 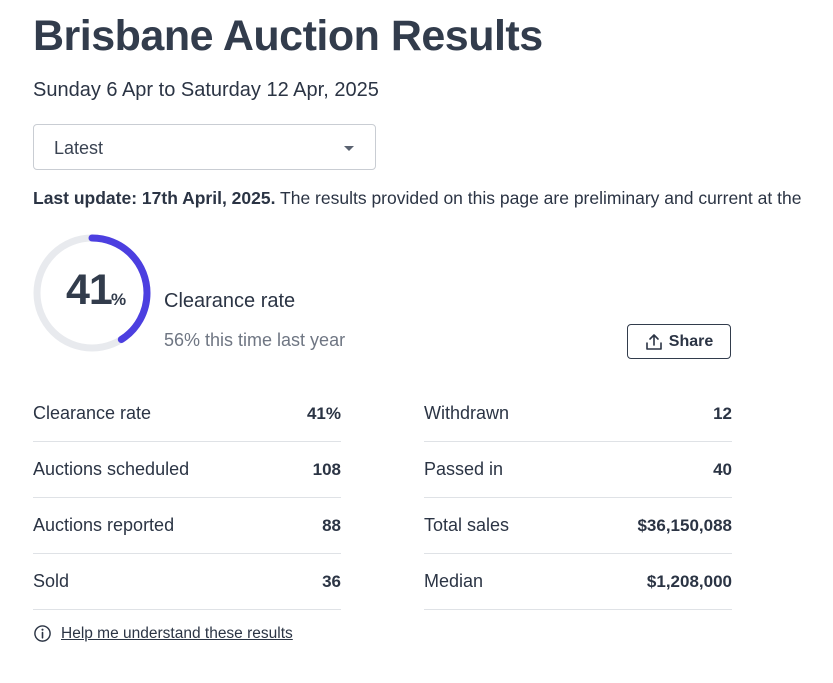 I want to click on stat-row: Passed in 40, so click(x=578, y=470).